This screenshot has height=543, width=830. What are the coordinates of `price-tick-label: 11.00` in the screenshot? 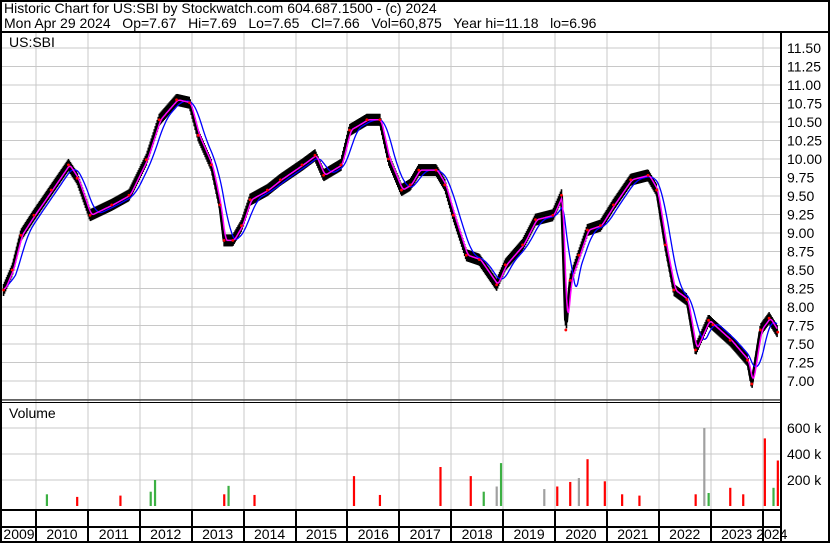 It's located at (804, 85).